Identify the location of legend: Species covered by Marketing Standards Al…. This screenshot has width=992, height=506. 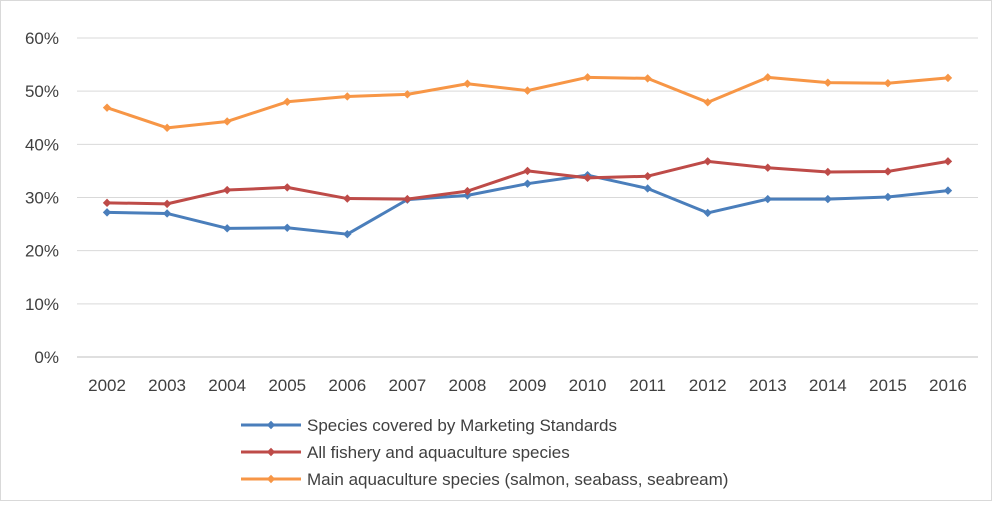
(484, 452).